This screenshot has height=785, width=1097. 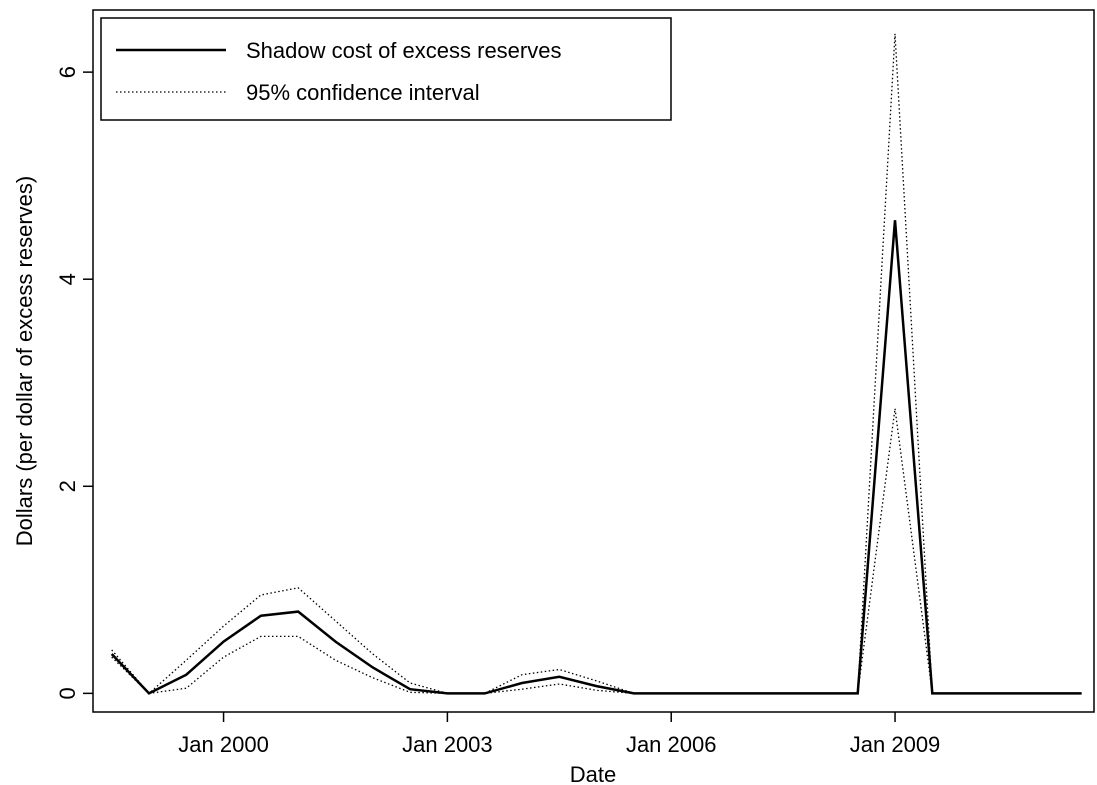 What do you see at coordinates (67, 486) in the screenshot?
I see `y-tick-label: 2` at bounding box center [67, 486].